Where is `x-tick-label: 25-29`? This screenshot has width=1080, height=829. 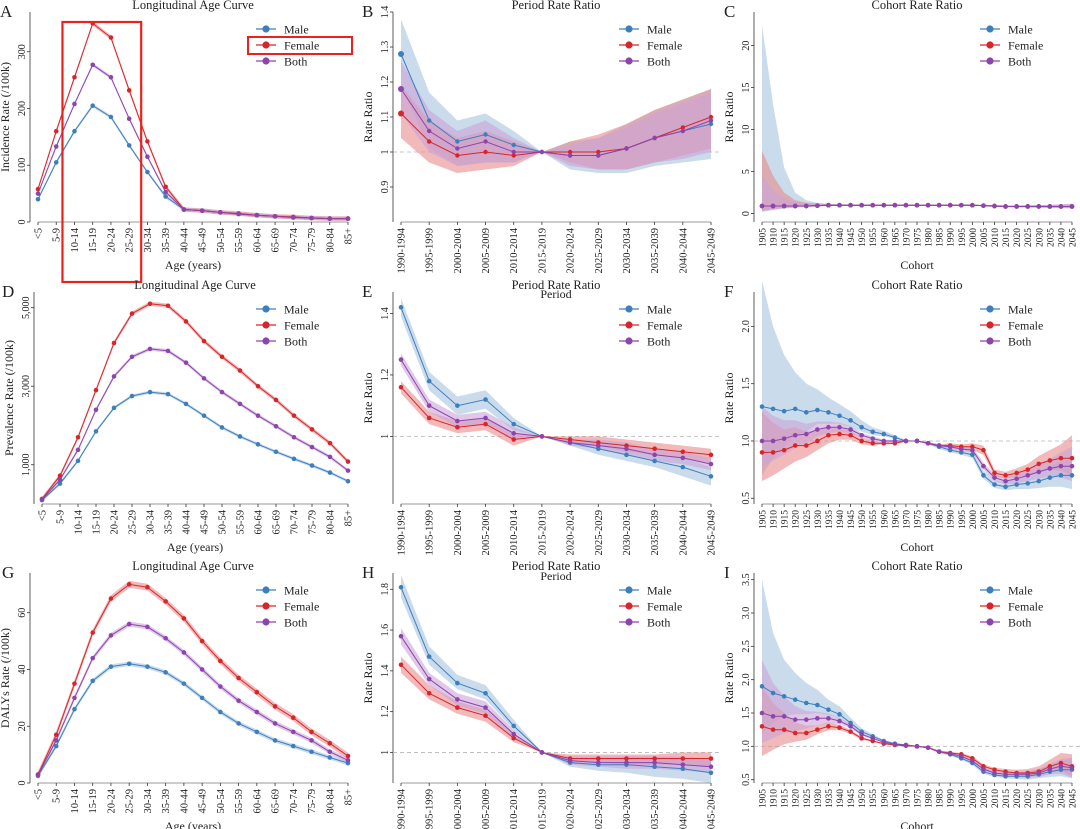
x-tick-label: 25-29 is located at coordinates (130, 240).